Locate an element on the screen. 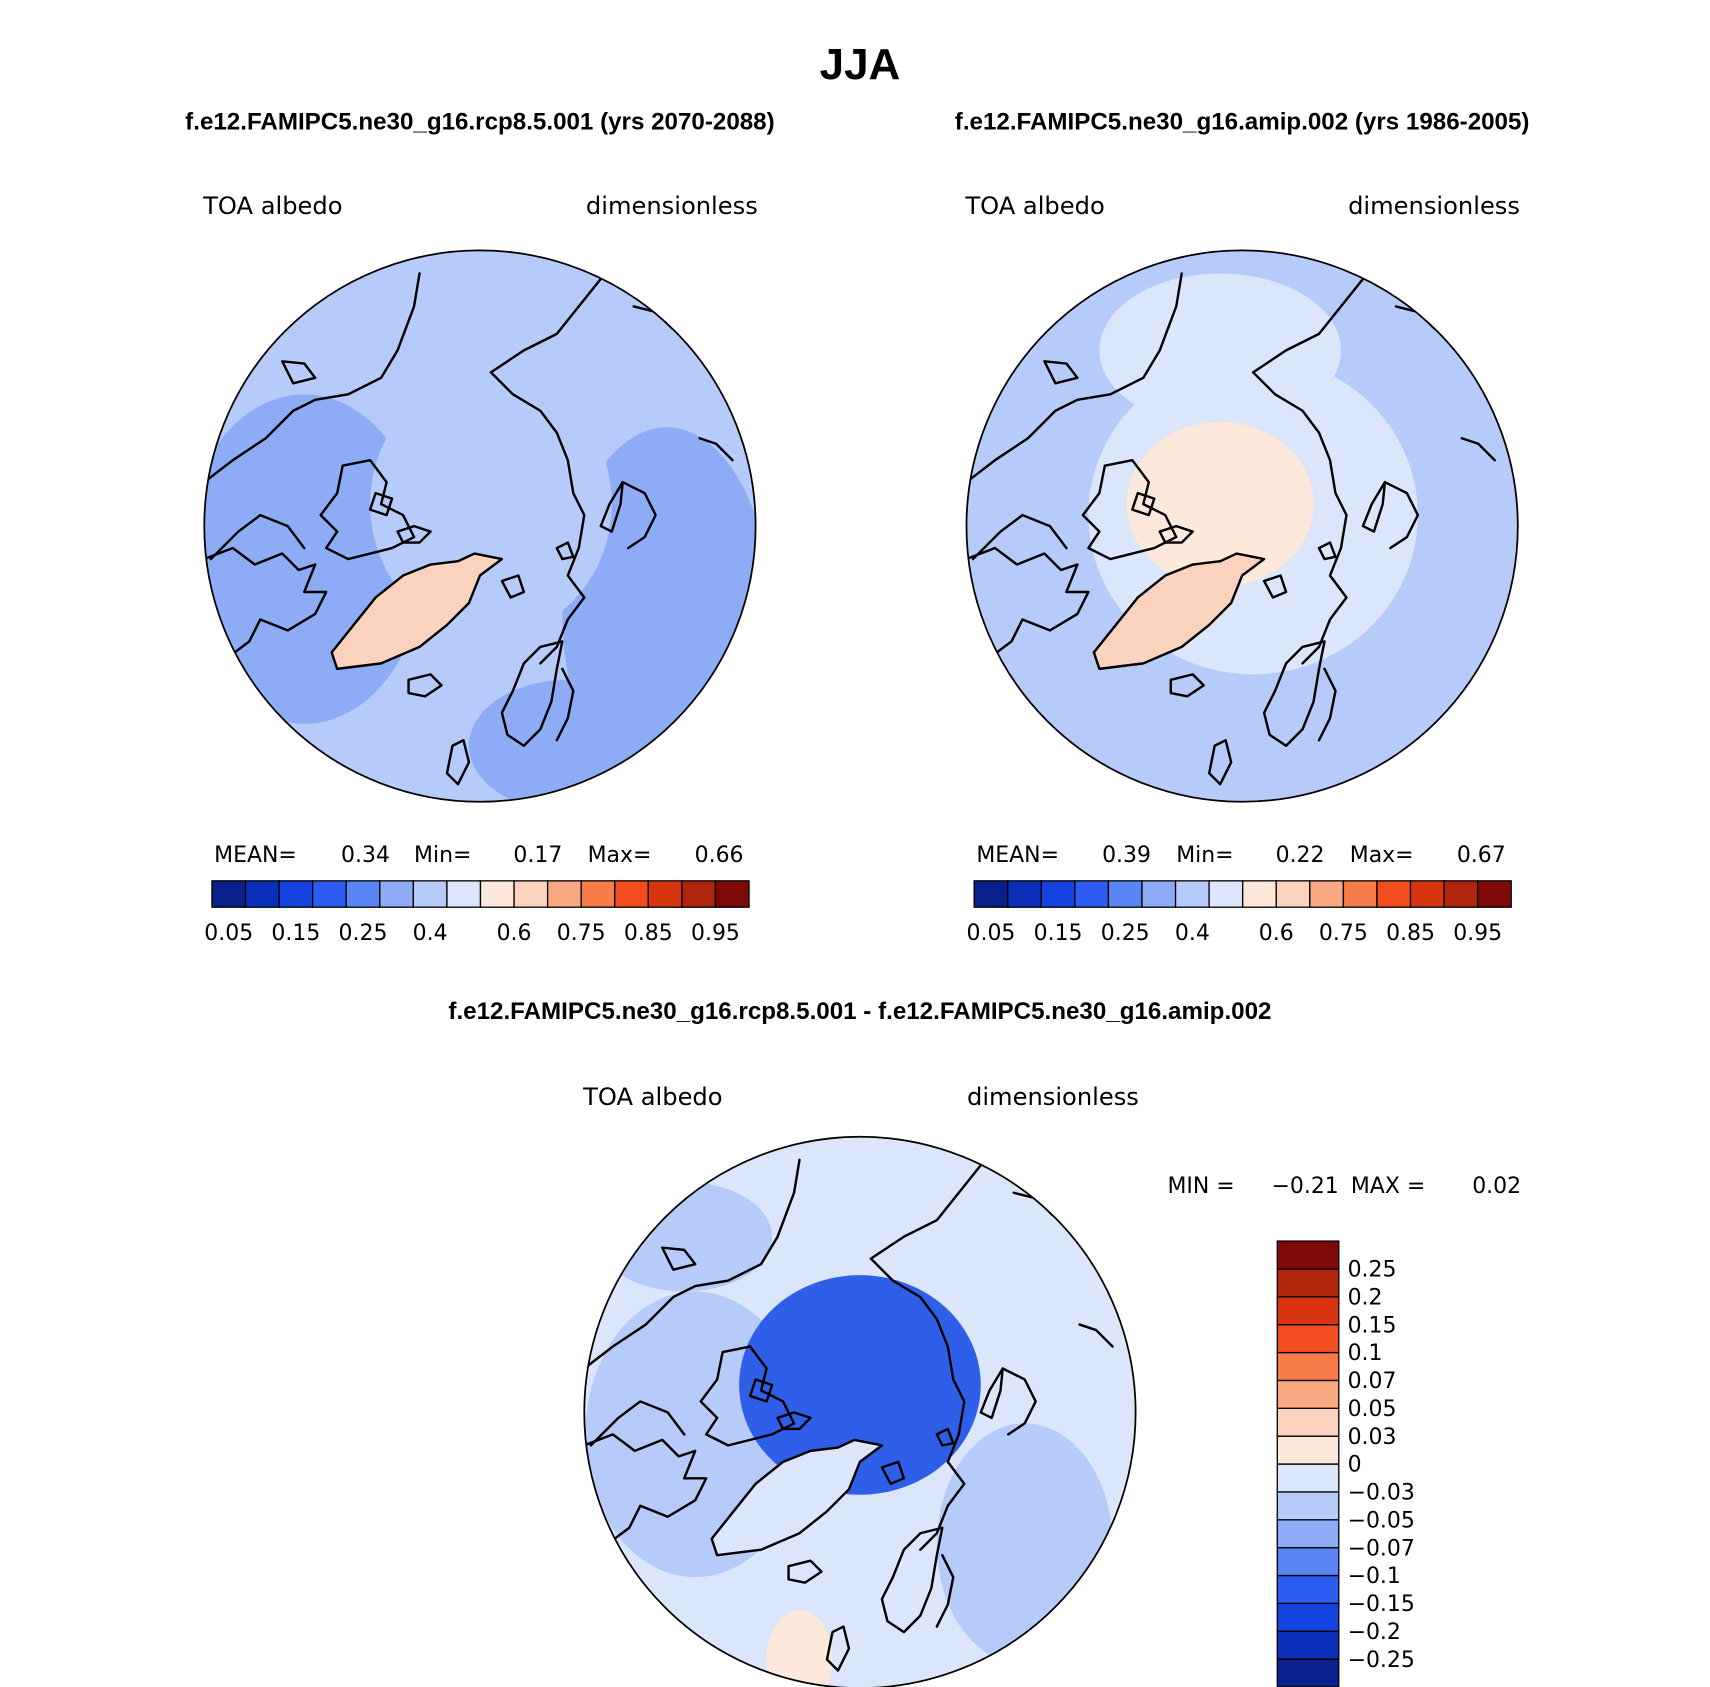 This screenshot has width=1710, height=1687. stats-line: MEAN= 0.34 Min= 0.17 Max= 0.66 is located at coordinates (478, 855).